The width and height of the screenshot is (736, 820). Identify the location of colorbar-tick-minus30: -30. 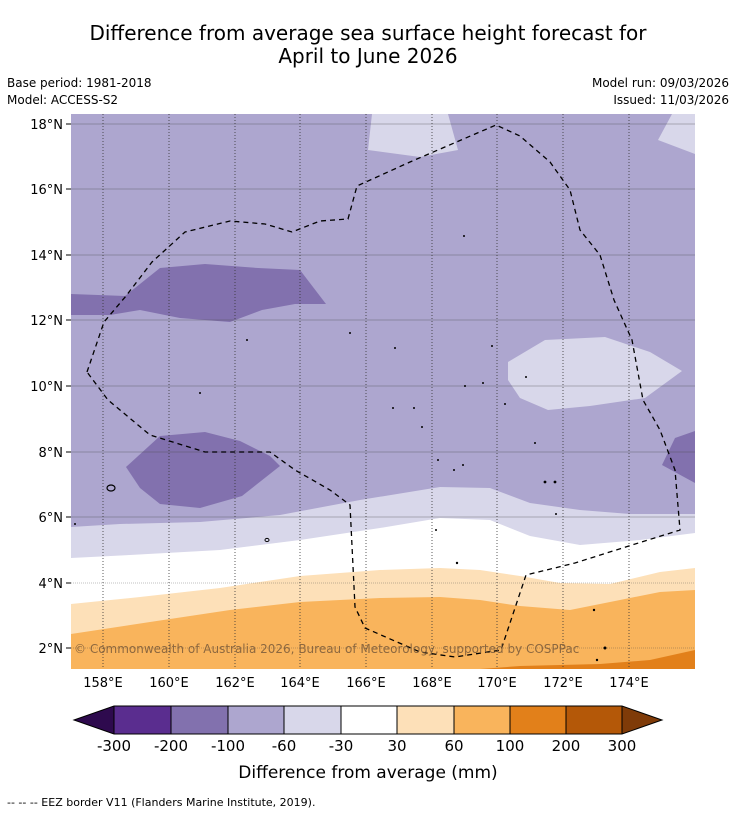
(341, 746).